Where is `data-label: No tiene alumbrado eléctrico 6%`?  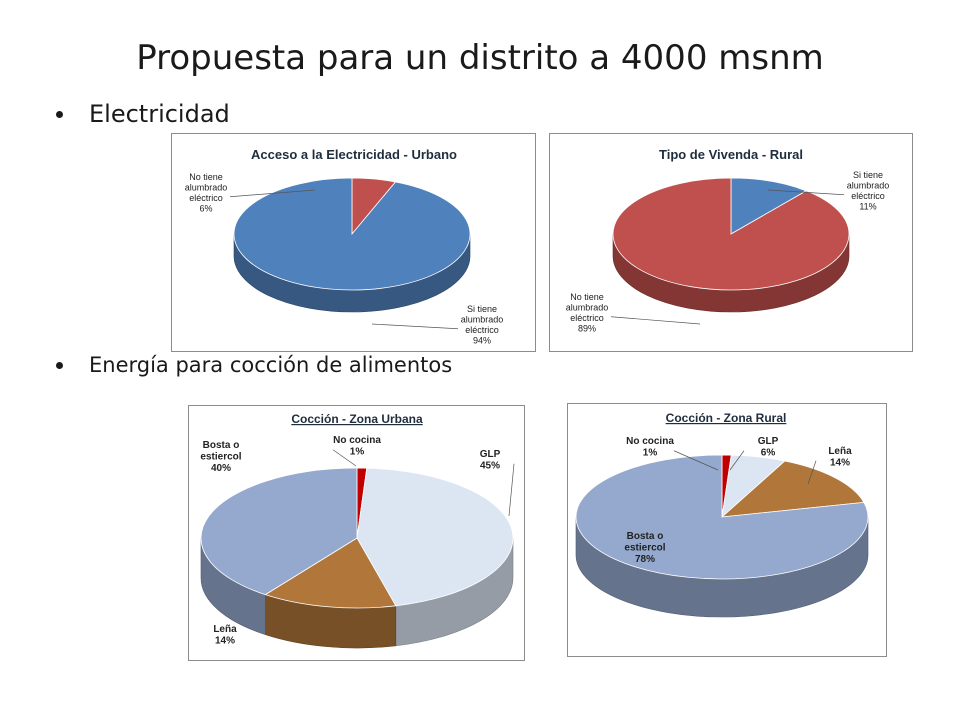
data-label: No tiene alumbrado eléctrico 6% is located at coordinates (206, 193).